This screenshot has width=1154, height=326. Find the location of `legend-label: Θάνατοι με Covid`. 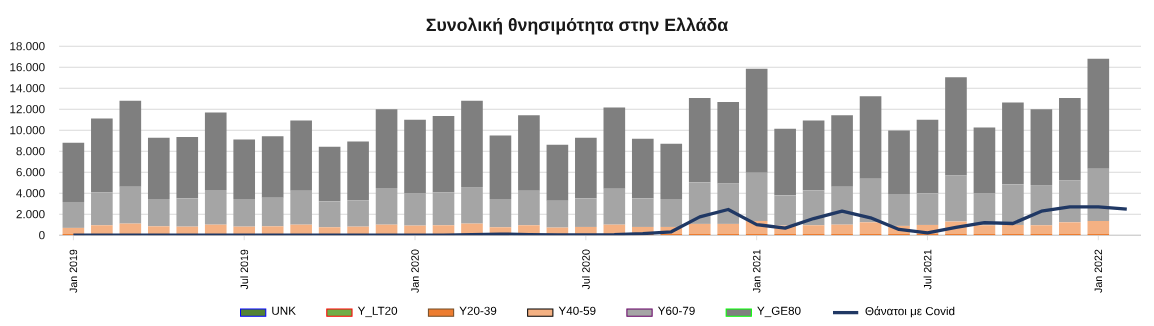

legend-label: Θάνατοι με Covid is located at coordinates (910, 312).